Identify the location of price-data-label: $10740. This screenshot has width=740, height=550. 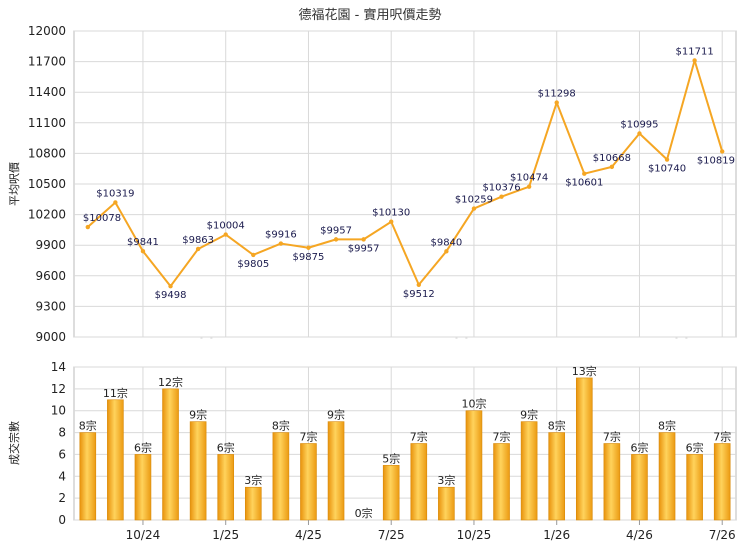
(667, 169).